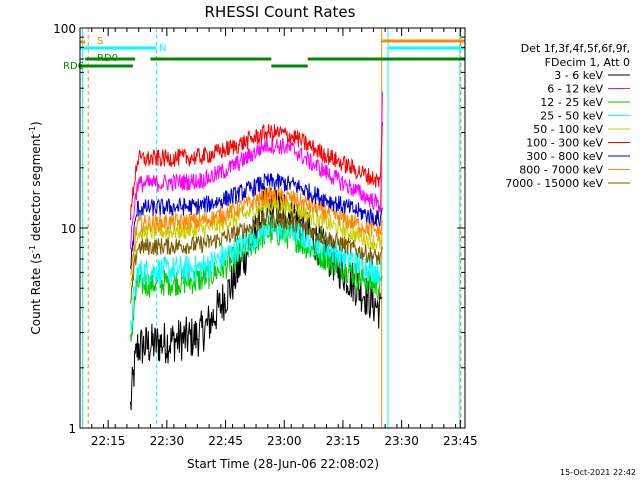 The height and width of the screenshot is (480, 640). I want to click on legend-entry-label: 7000 - 15000 keV, so click(554, 183).